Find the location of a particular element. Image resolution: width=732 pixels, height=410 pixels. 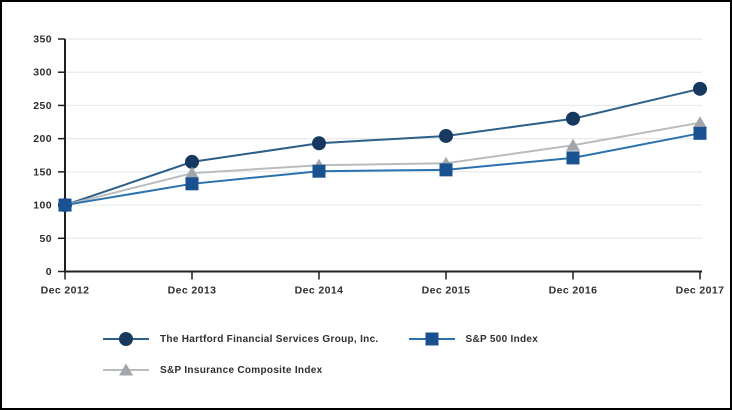

x-axis-tick-label: Dec 2013 is located at coordinates (192, 291).